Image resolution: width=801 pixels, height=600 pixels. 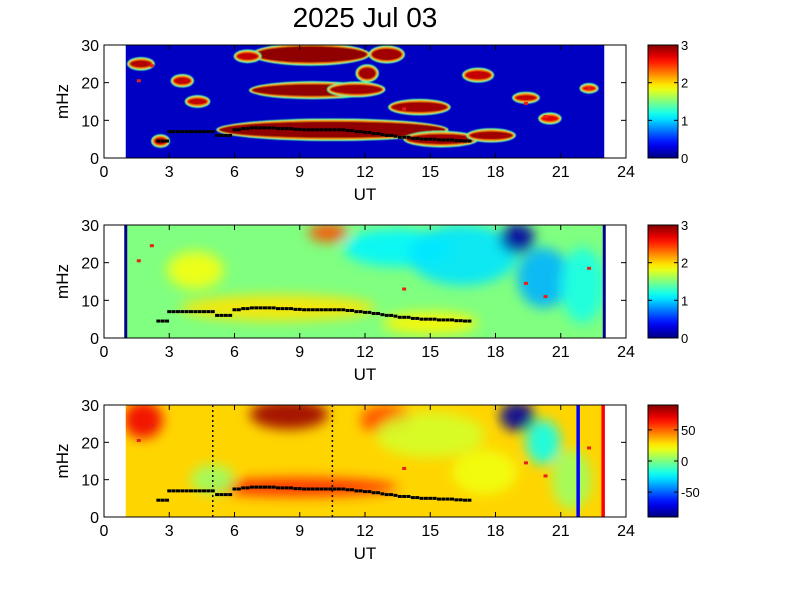 What do you see at coordinates (365, 461) in the screenshot?
I see `heatmap-layer` at bounding box center [365, 461].